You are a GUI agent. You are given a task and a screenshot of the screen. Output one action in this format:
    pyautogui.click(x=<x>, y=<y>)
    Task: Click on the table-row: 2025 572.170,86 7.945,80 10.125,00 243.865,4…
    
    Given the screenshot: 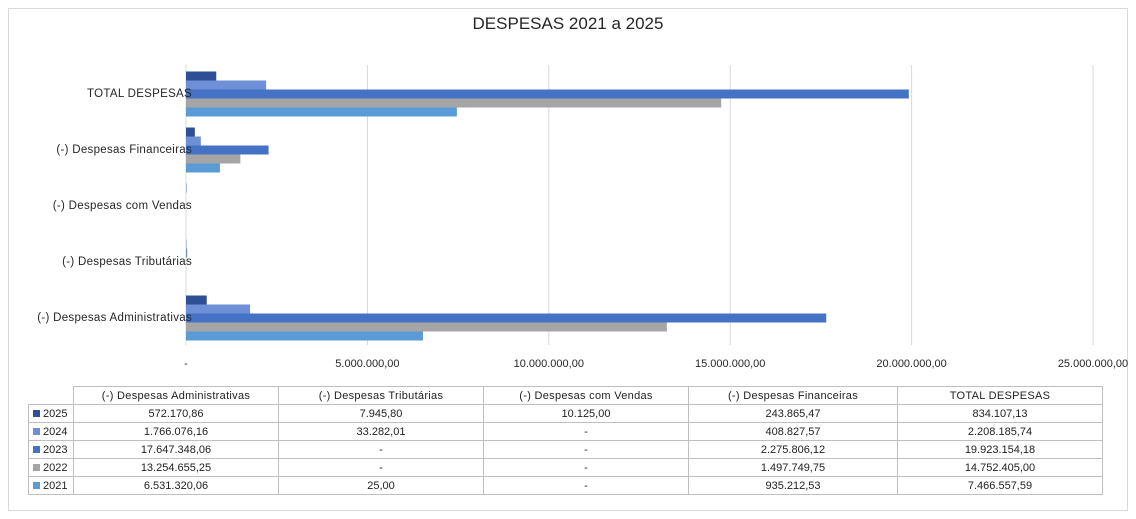 What is the action you would take?
    pyautogui.click(x=565, y=413)
    